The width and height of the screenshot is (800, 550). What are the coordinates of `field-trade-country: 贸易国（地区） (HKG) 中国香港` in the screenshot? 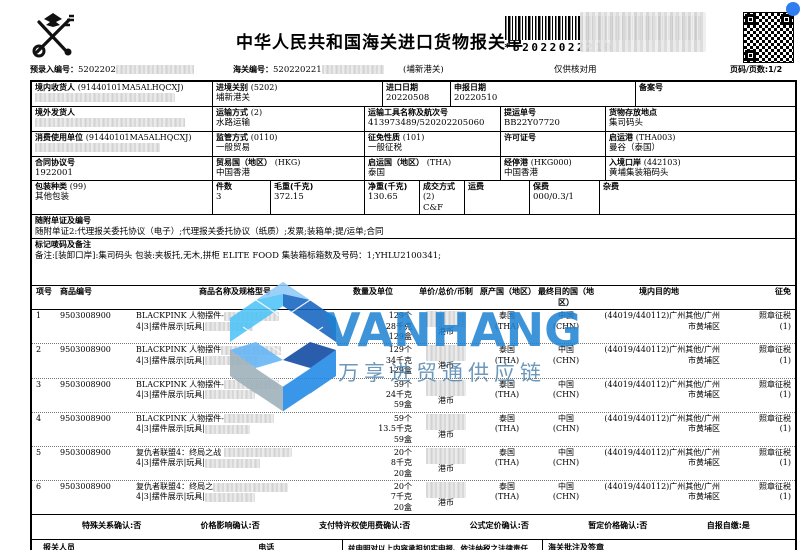 It's located at (288, 169).